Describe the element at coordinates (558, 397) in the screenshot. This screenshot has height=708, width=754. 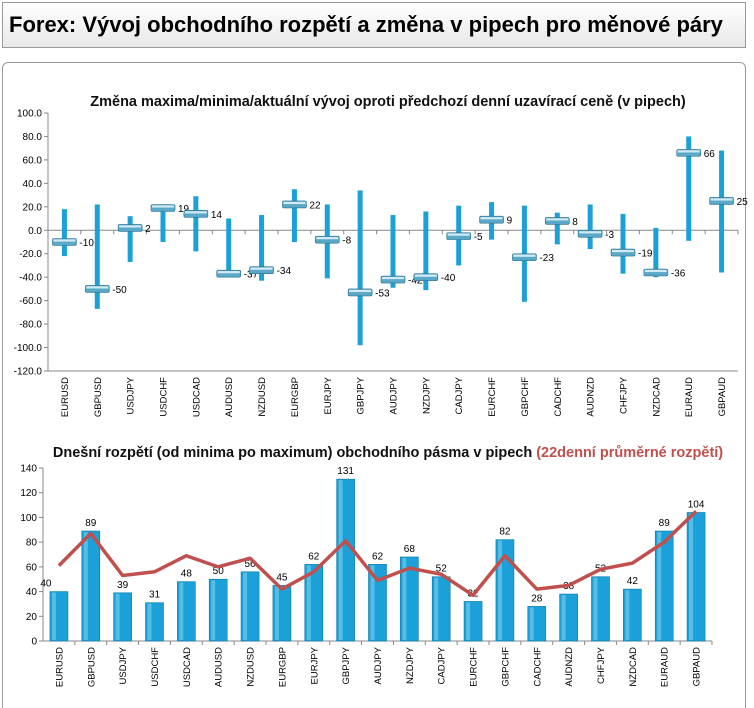
I see `chart1-xtick-label: CADCHF` at that location.